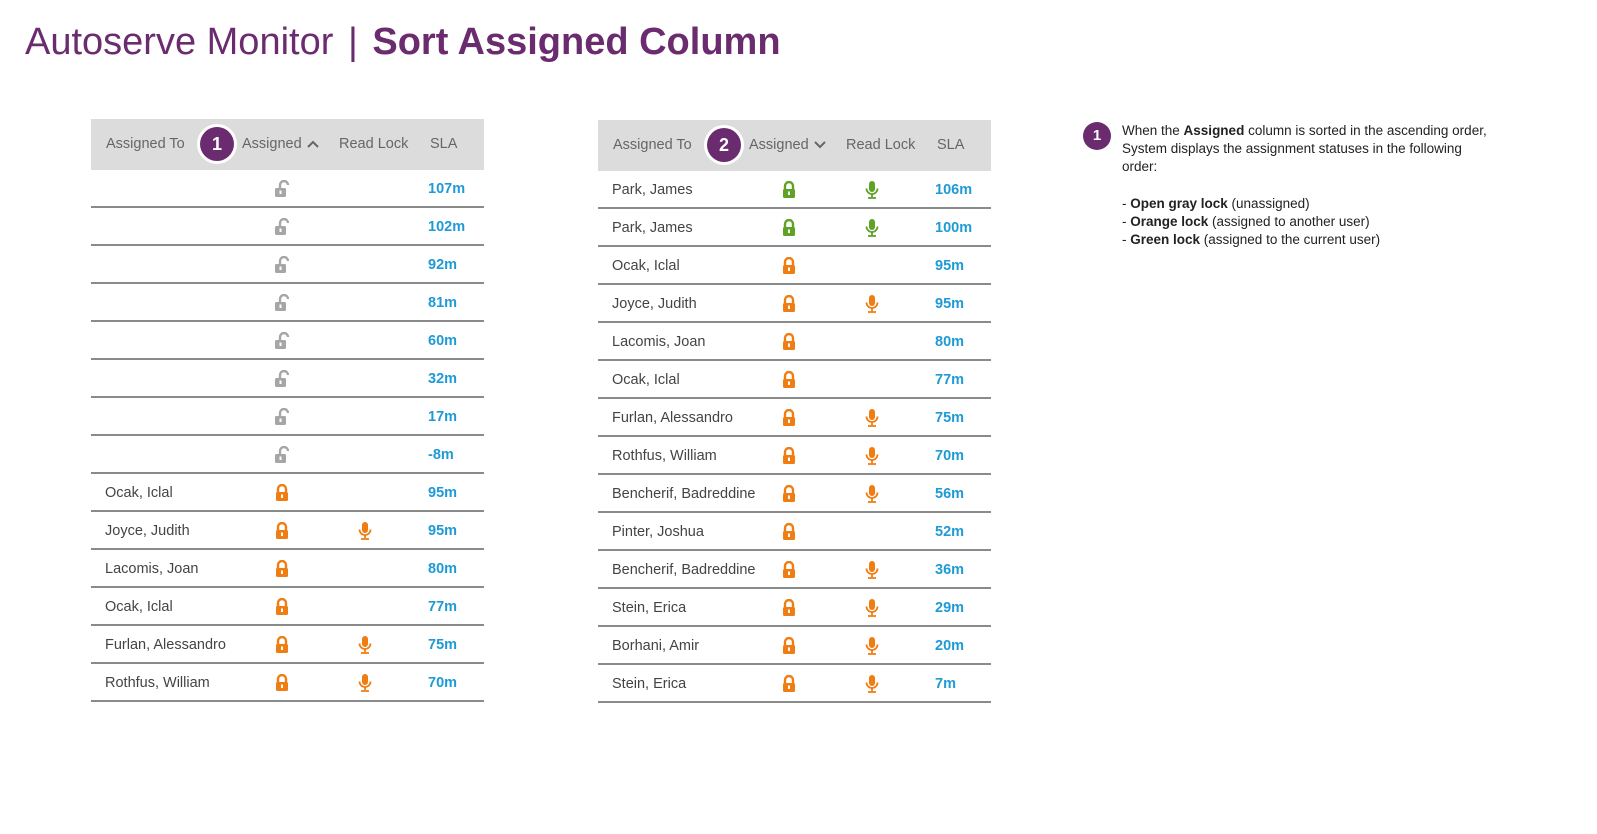  I want to click on table-row: Pinter, Joshua 52m, so click(794, 532).